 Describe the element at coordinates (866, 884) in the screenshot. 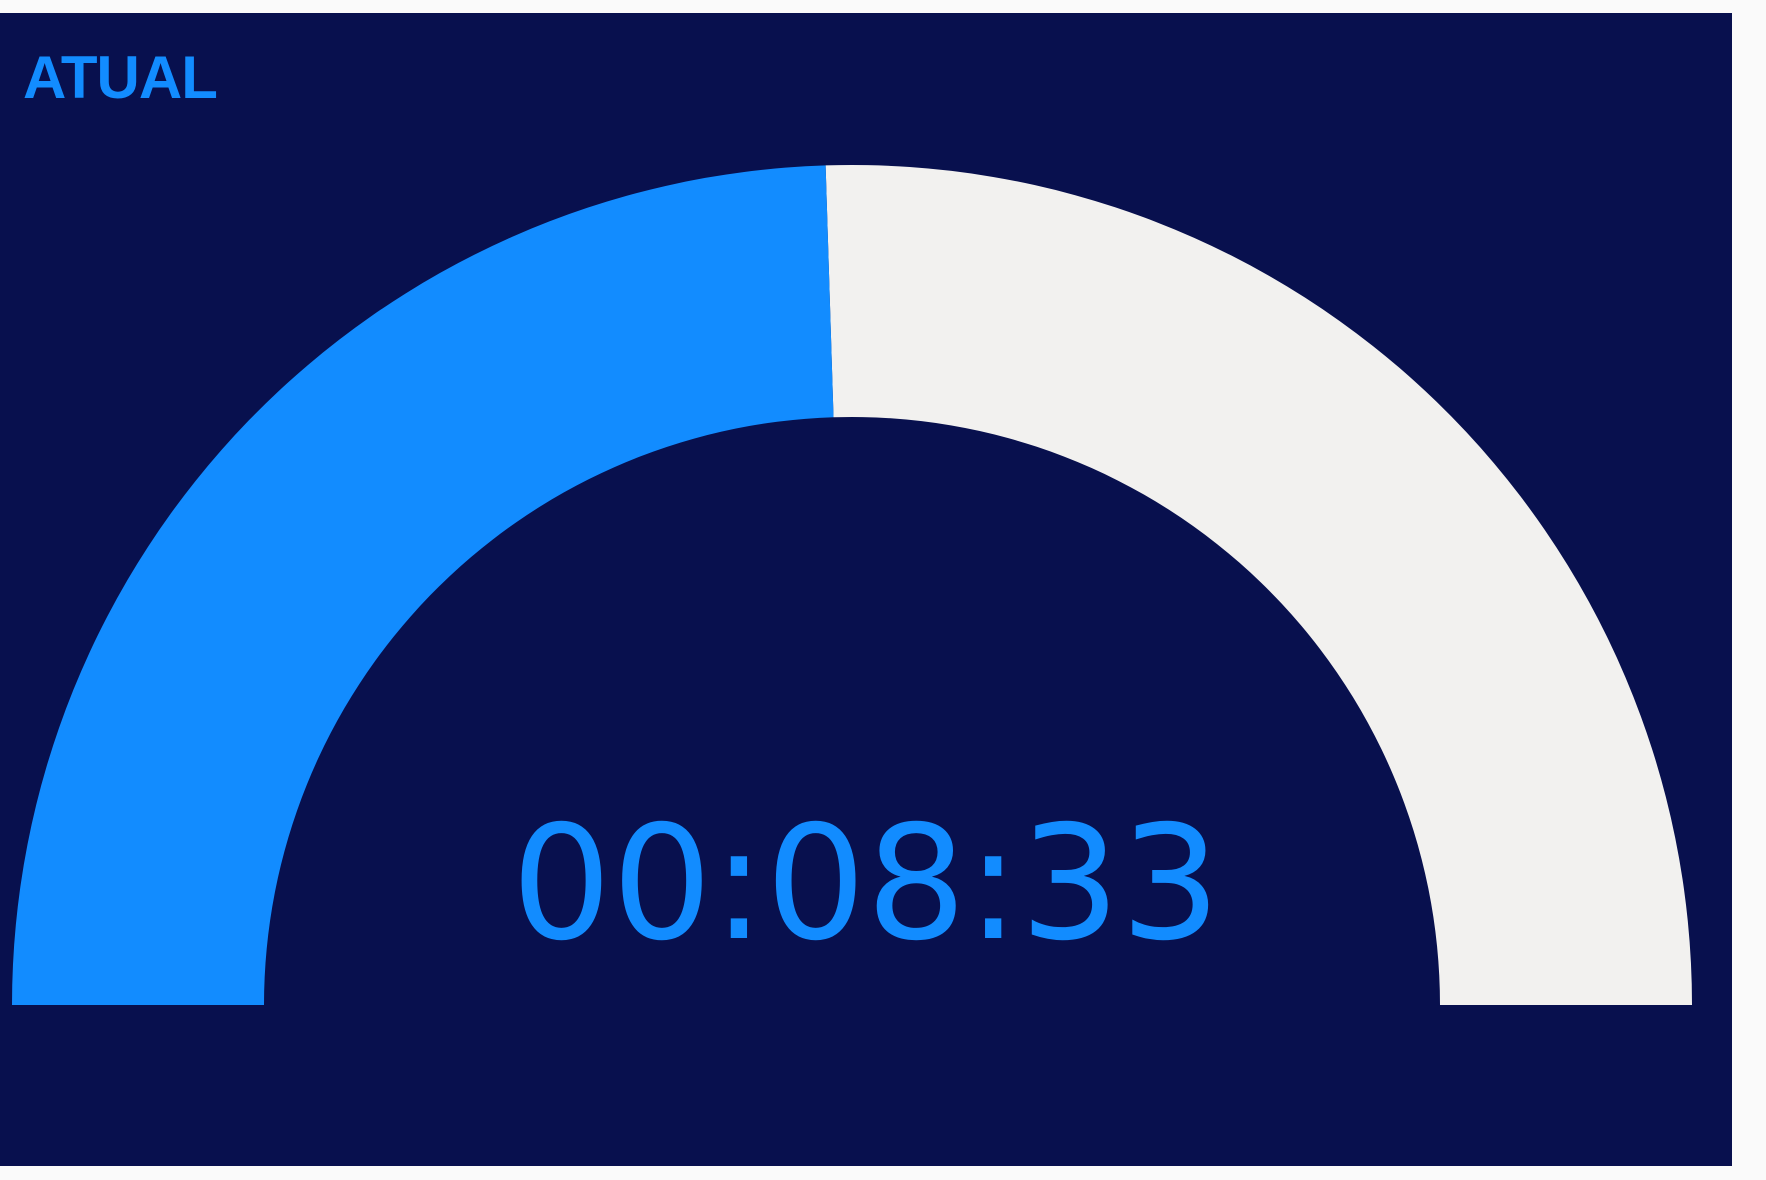

I see `elapsed-time-display: 00:08:33` at that location.